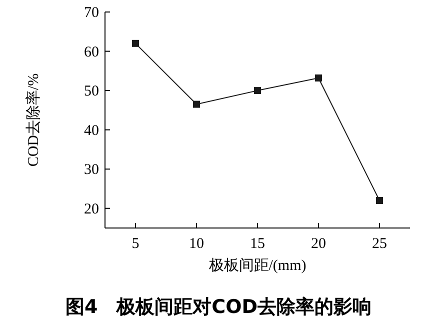 The height and width of the screenshot is (325, 437). I want to click on y-tick-label: 70, so click(91, 13).